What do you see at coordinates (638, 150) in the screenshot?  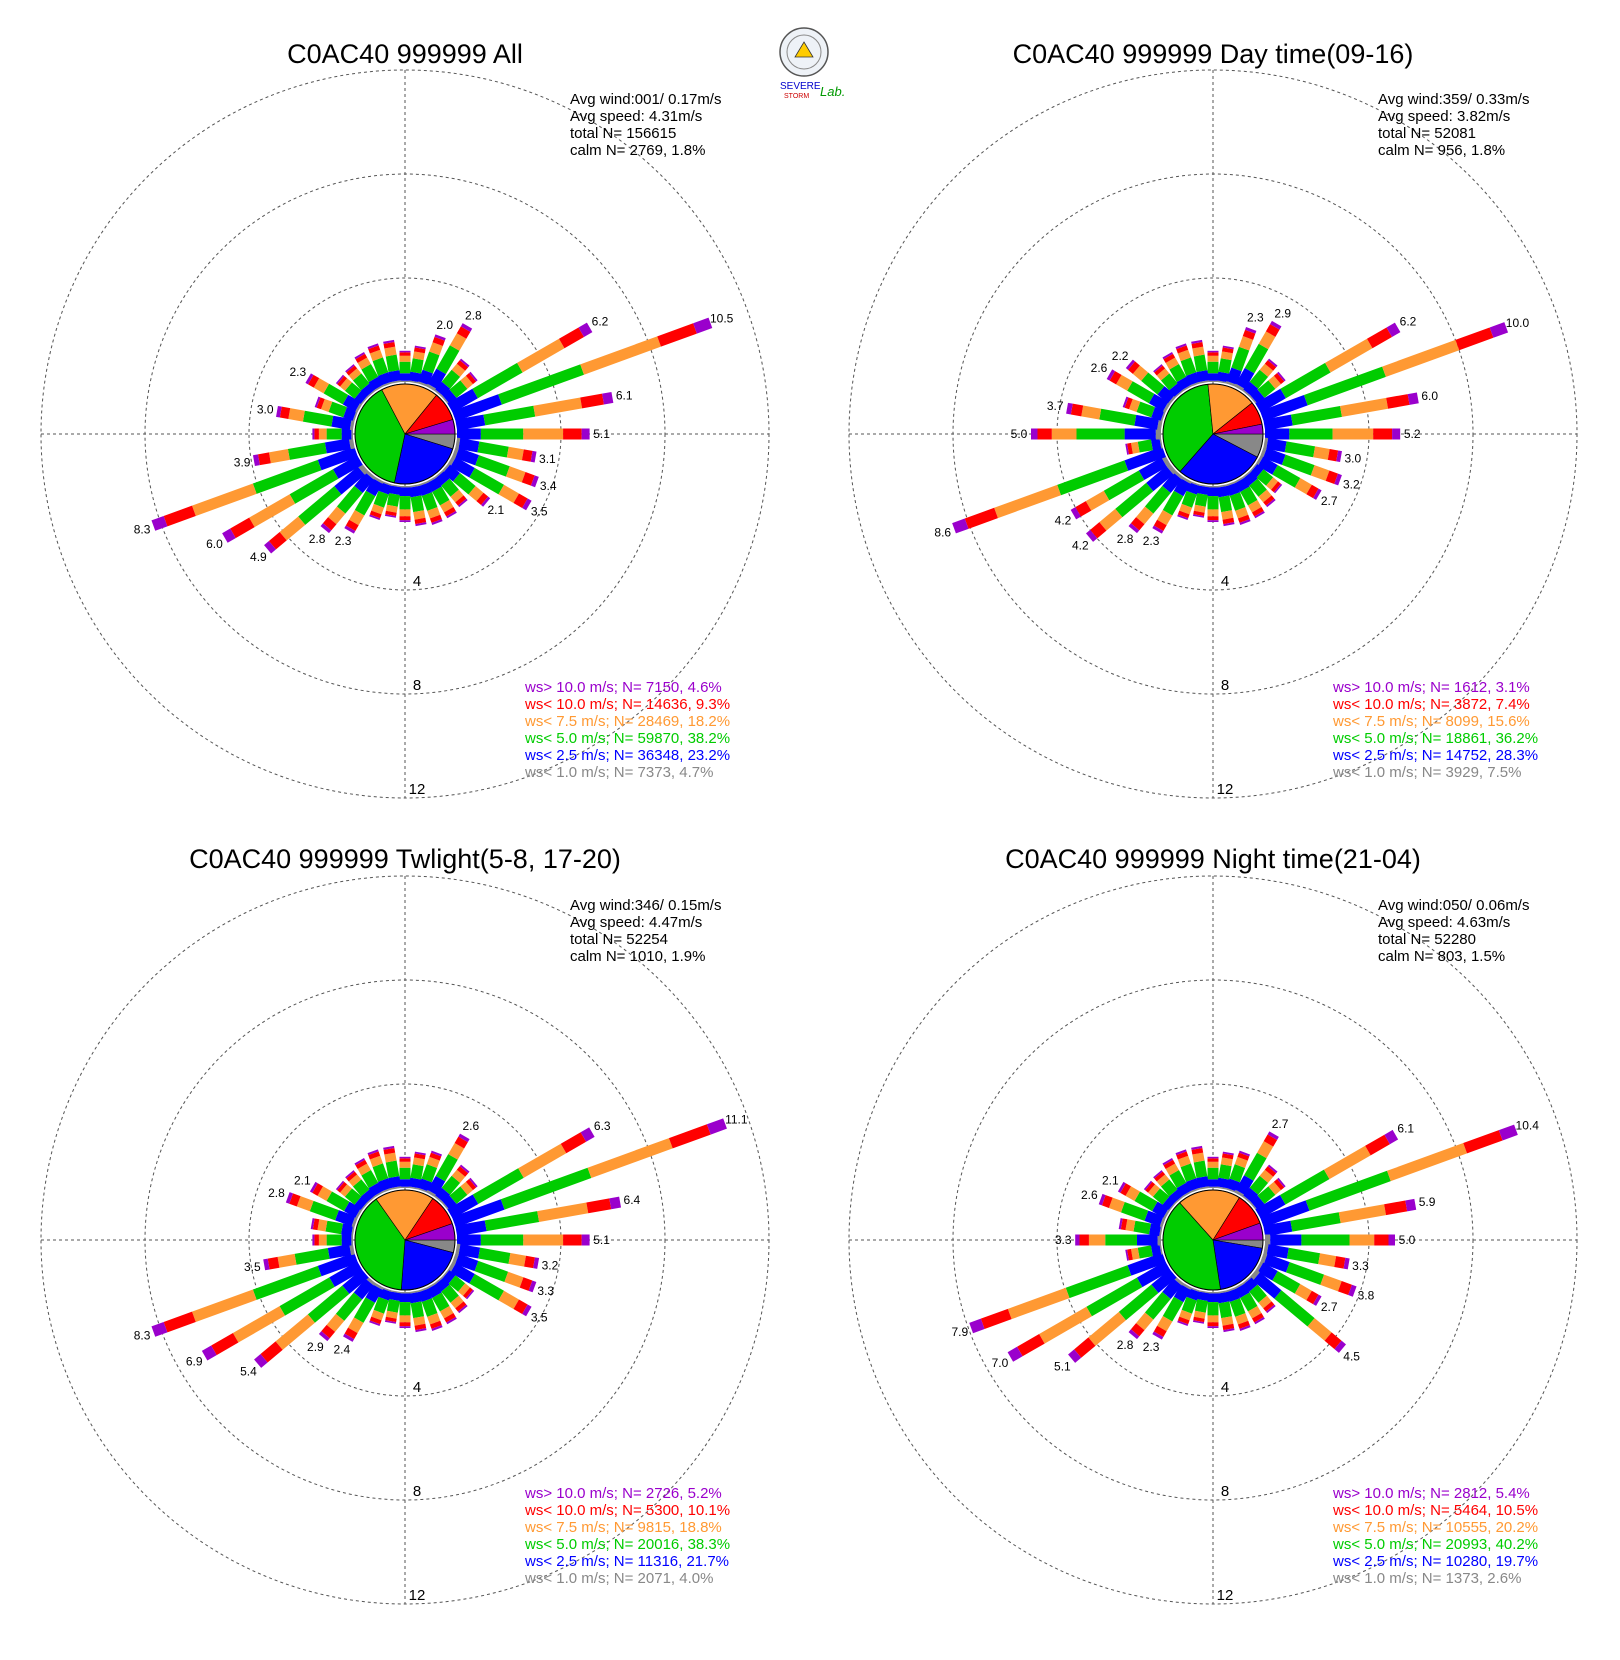 I see `calm-n-stat: calm N= 2769, 1.8%` at bounding box center [638, 150].